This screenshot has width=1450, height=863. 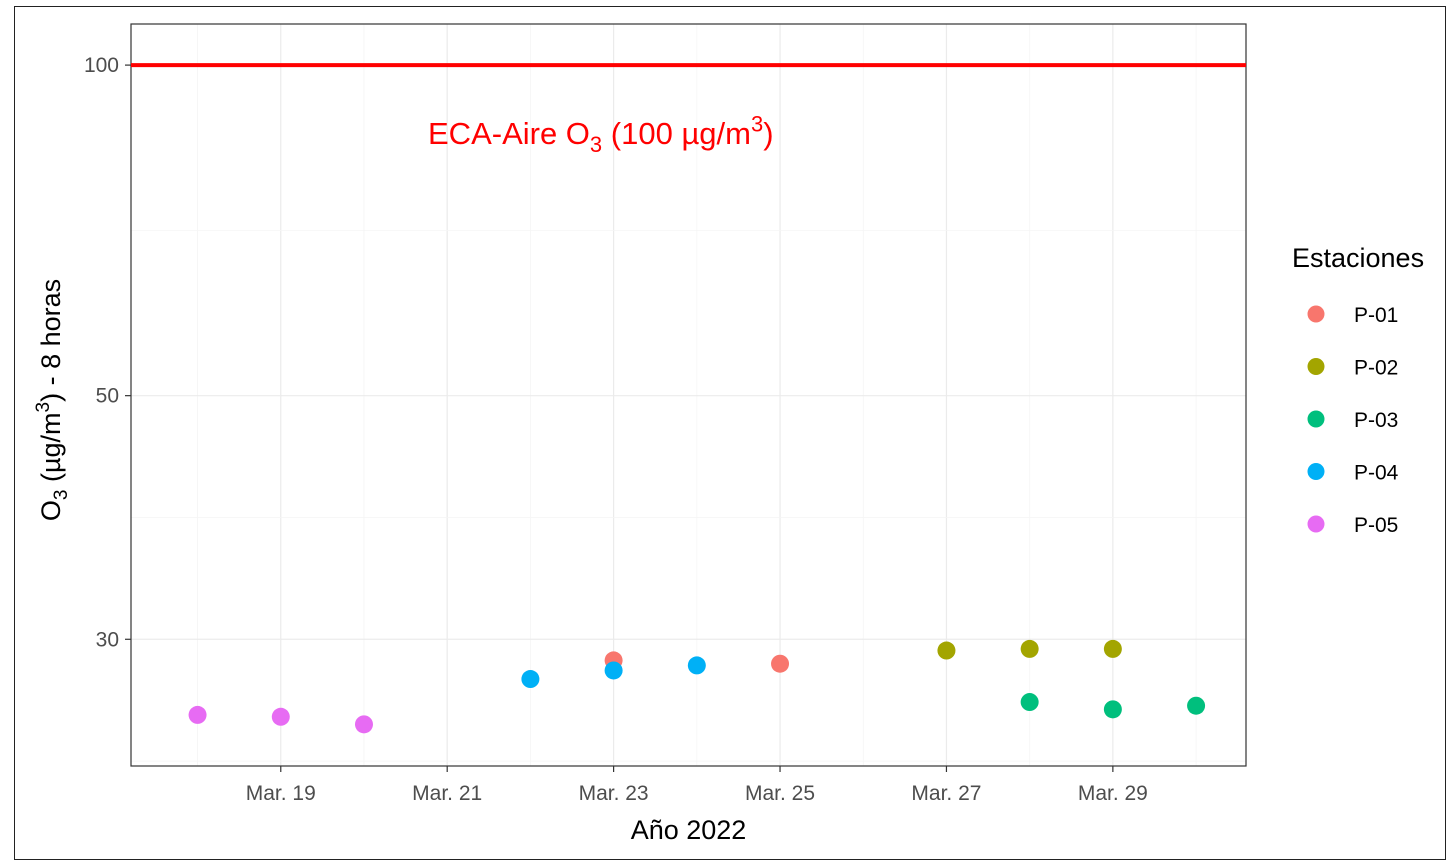 I want to click on y-tick-label: 30, so click(x=107, y=639).